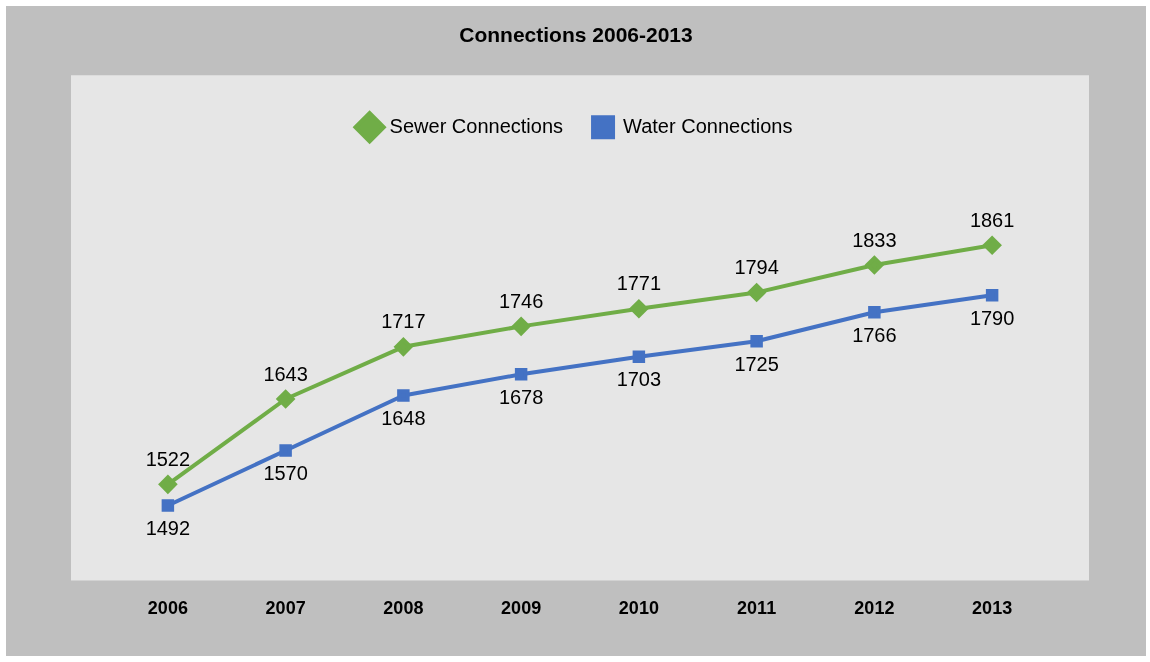 The height and width of the screenshot is (662, 1150). Describe the element at coordinates (638, 608) in the screenshot. I see `x-tick-label: 2010` at that location.